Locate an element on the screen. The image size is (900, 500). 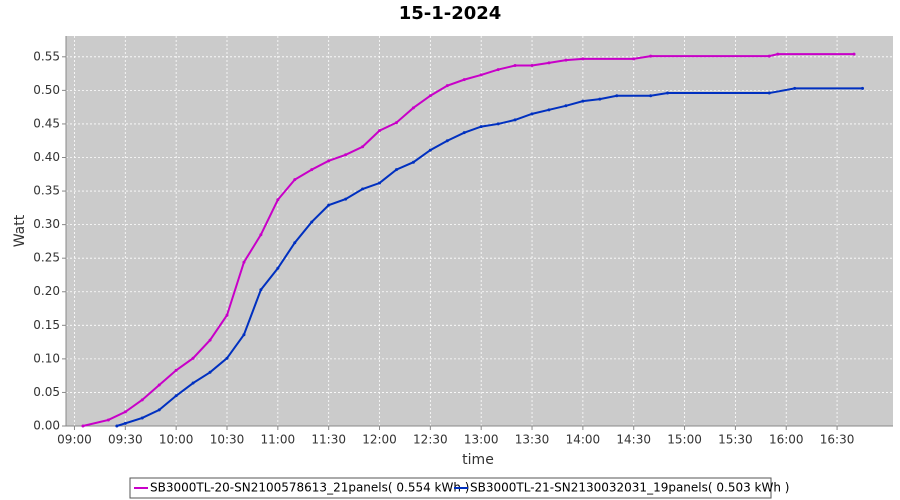
x-tick-label: 16:30 is located at coordinates (837, 440).